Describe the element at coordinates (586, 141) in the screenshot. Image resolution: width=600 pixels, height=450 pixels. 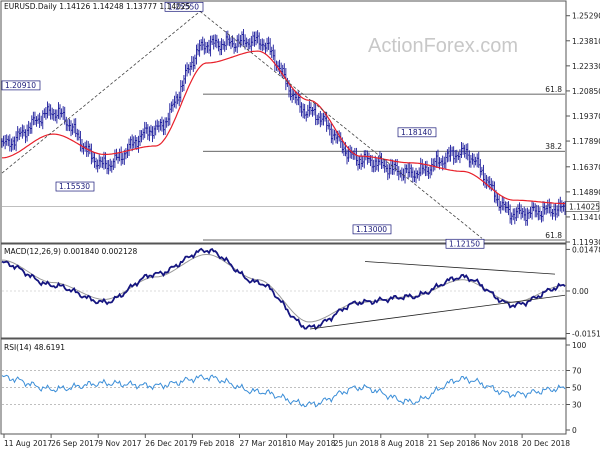
I see `main-y-tick-label: 1.17890` at that location.